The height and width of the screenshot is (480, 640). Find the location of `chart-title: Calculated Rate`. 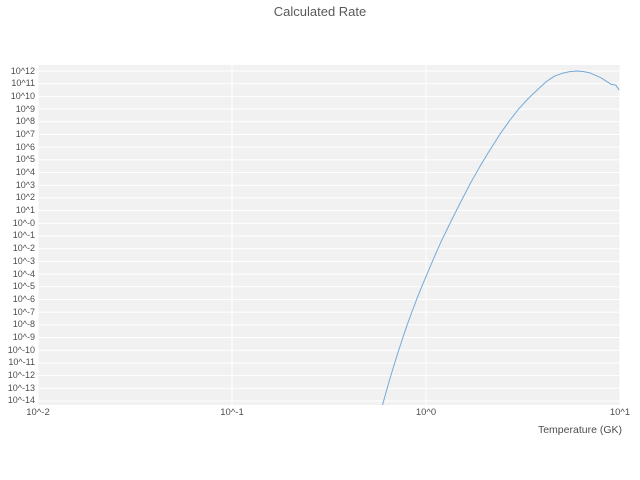

chart-title: Calculated Rate is located at coordinates (320, 11).